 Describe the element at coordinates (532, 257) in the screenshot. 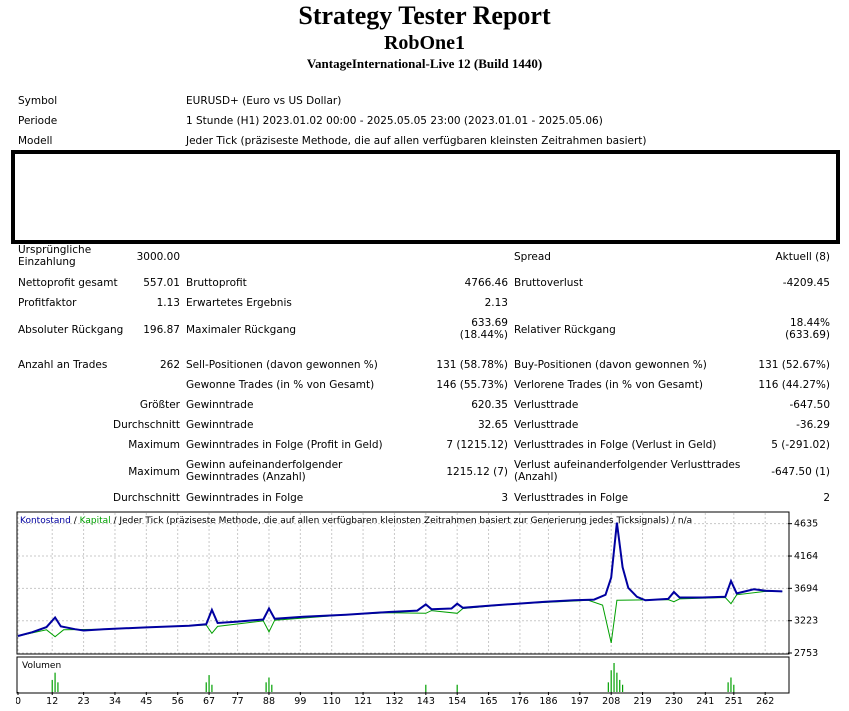

I see `spread-label: Spread` at that location.